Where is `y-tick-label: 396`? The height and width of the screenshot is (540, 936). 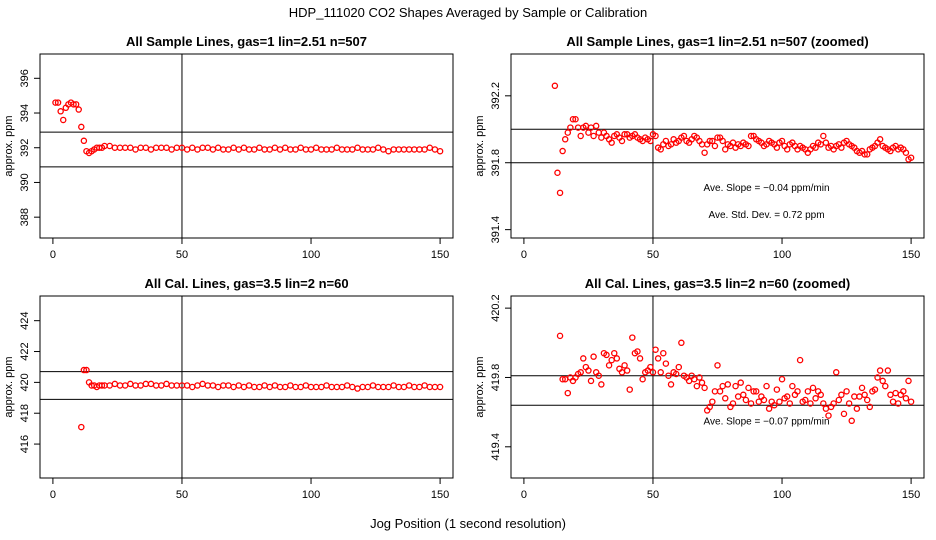
y-tick-label: 396 is located at coordinates (25, 78).